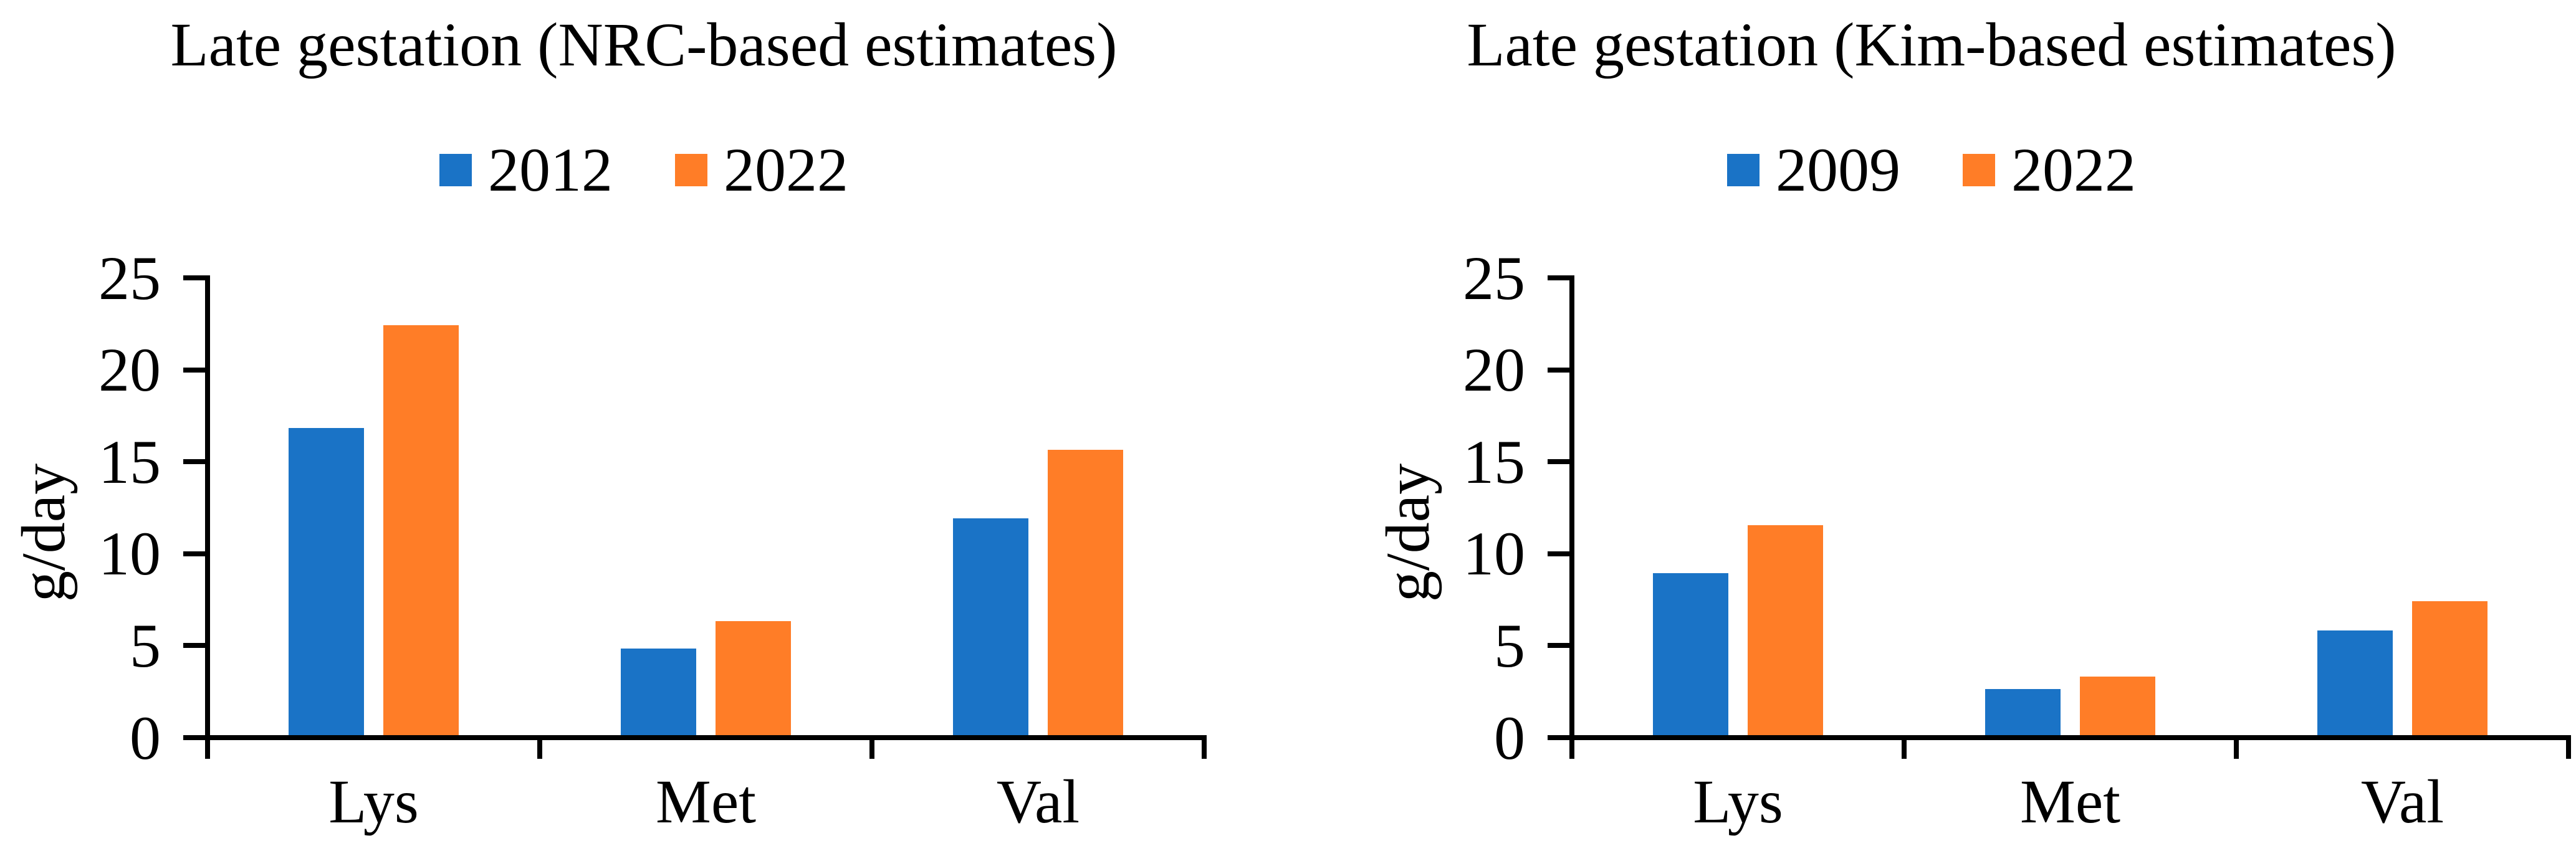 Image resolution: width=2576 pixels, height=856 pixels. Describe the element at coordinates (326, 581) in the screenshot. I see `bar-2012-Lys` at that location.